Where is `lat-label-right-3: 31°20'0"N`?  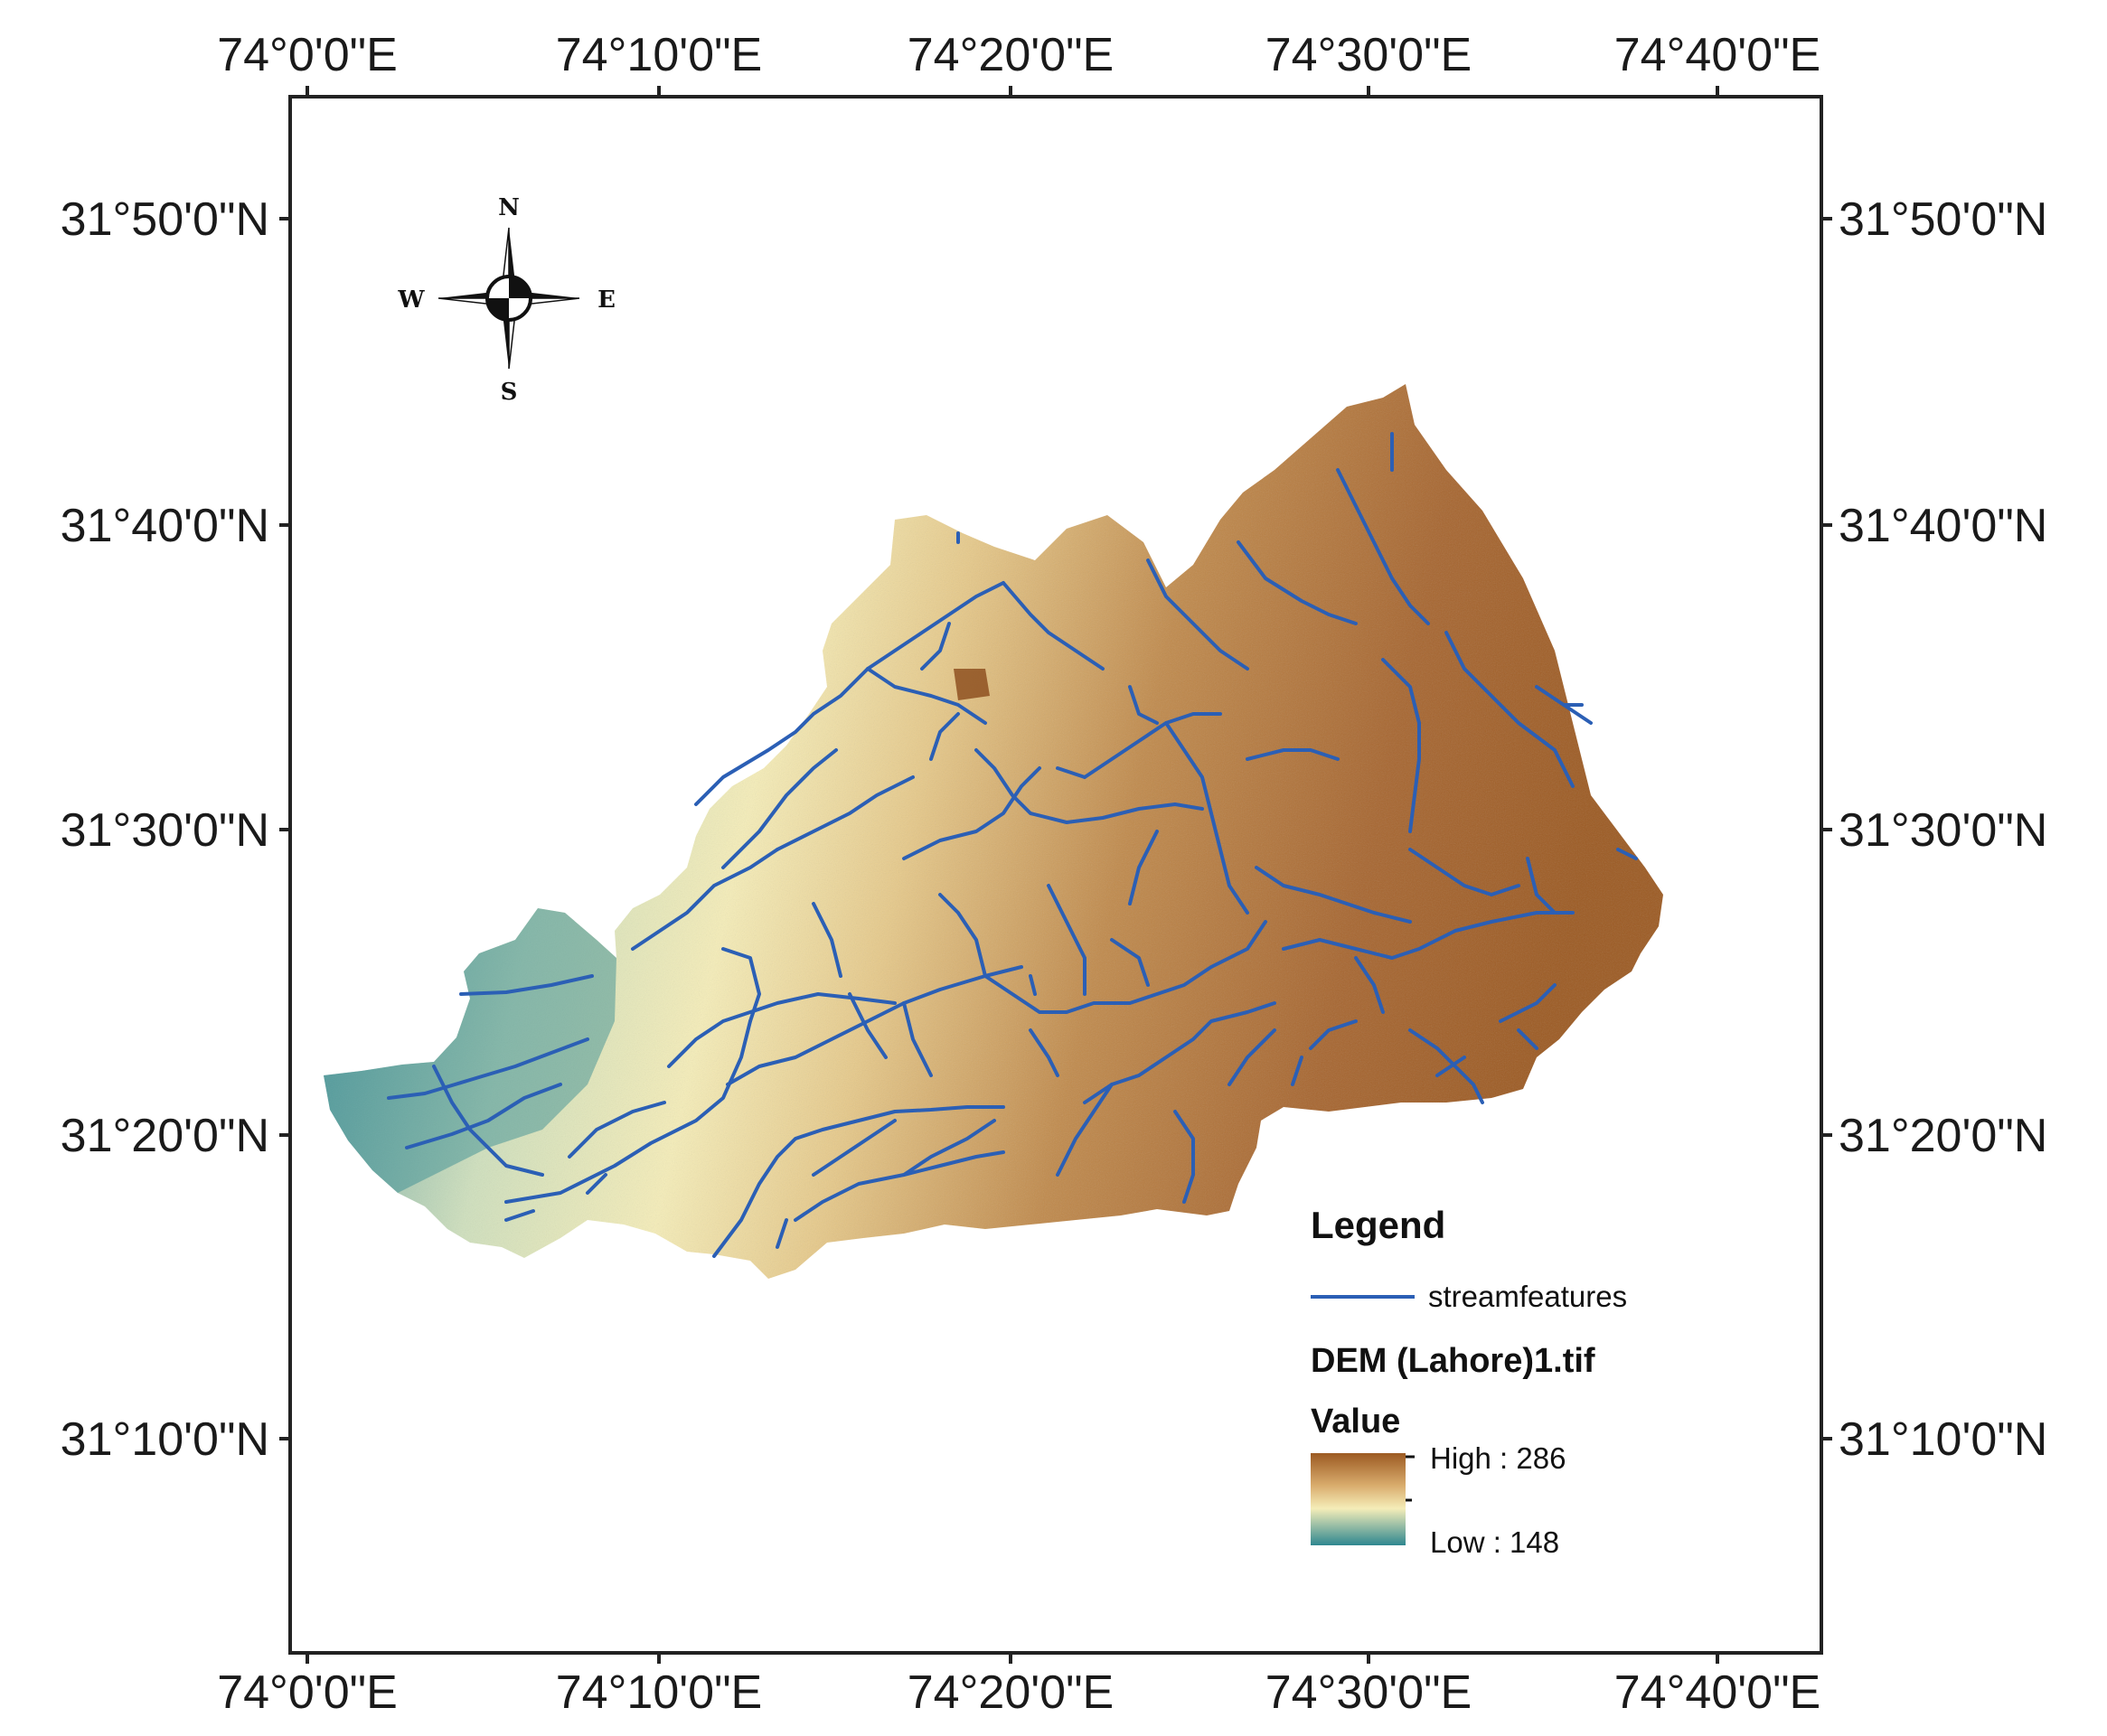
lat-label-right-3: 31°20'0"N is located at coordinates (1943, 1136).